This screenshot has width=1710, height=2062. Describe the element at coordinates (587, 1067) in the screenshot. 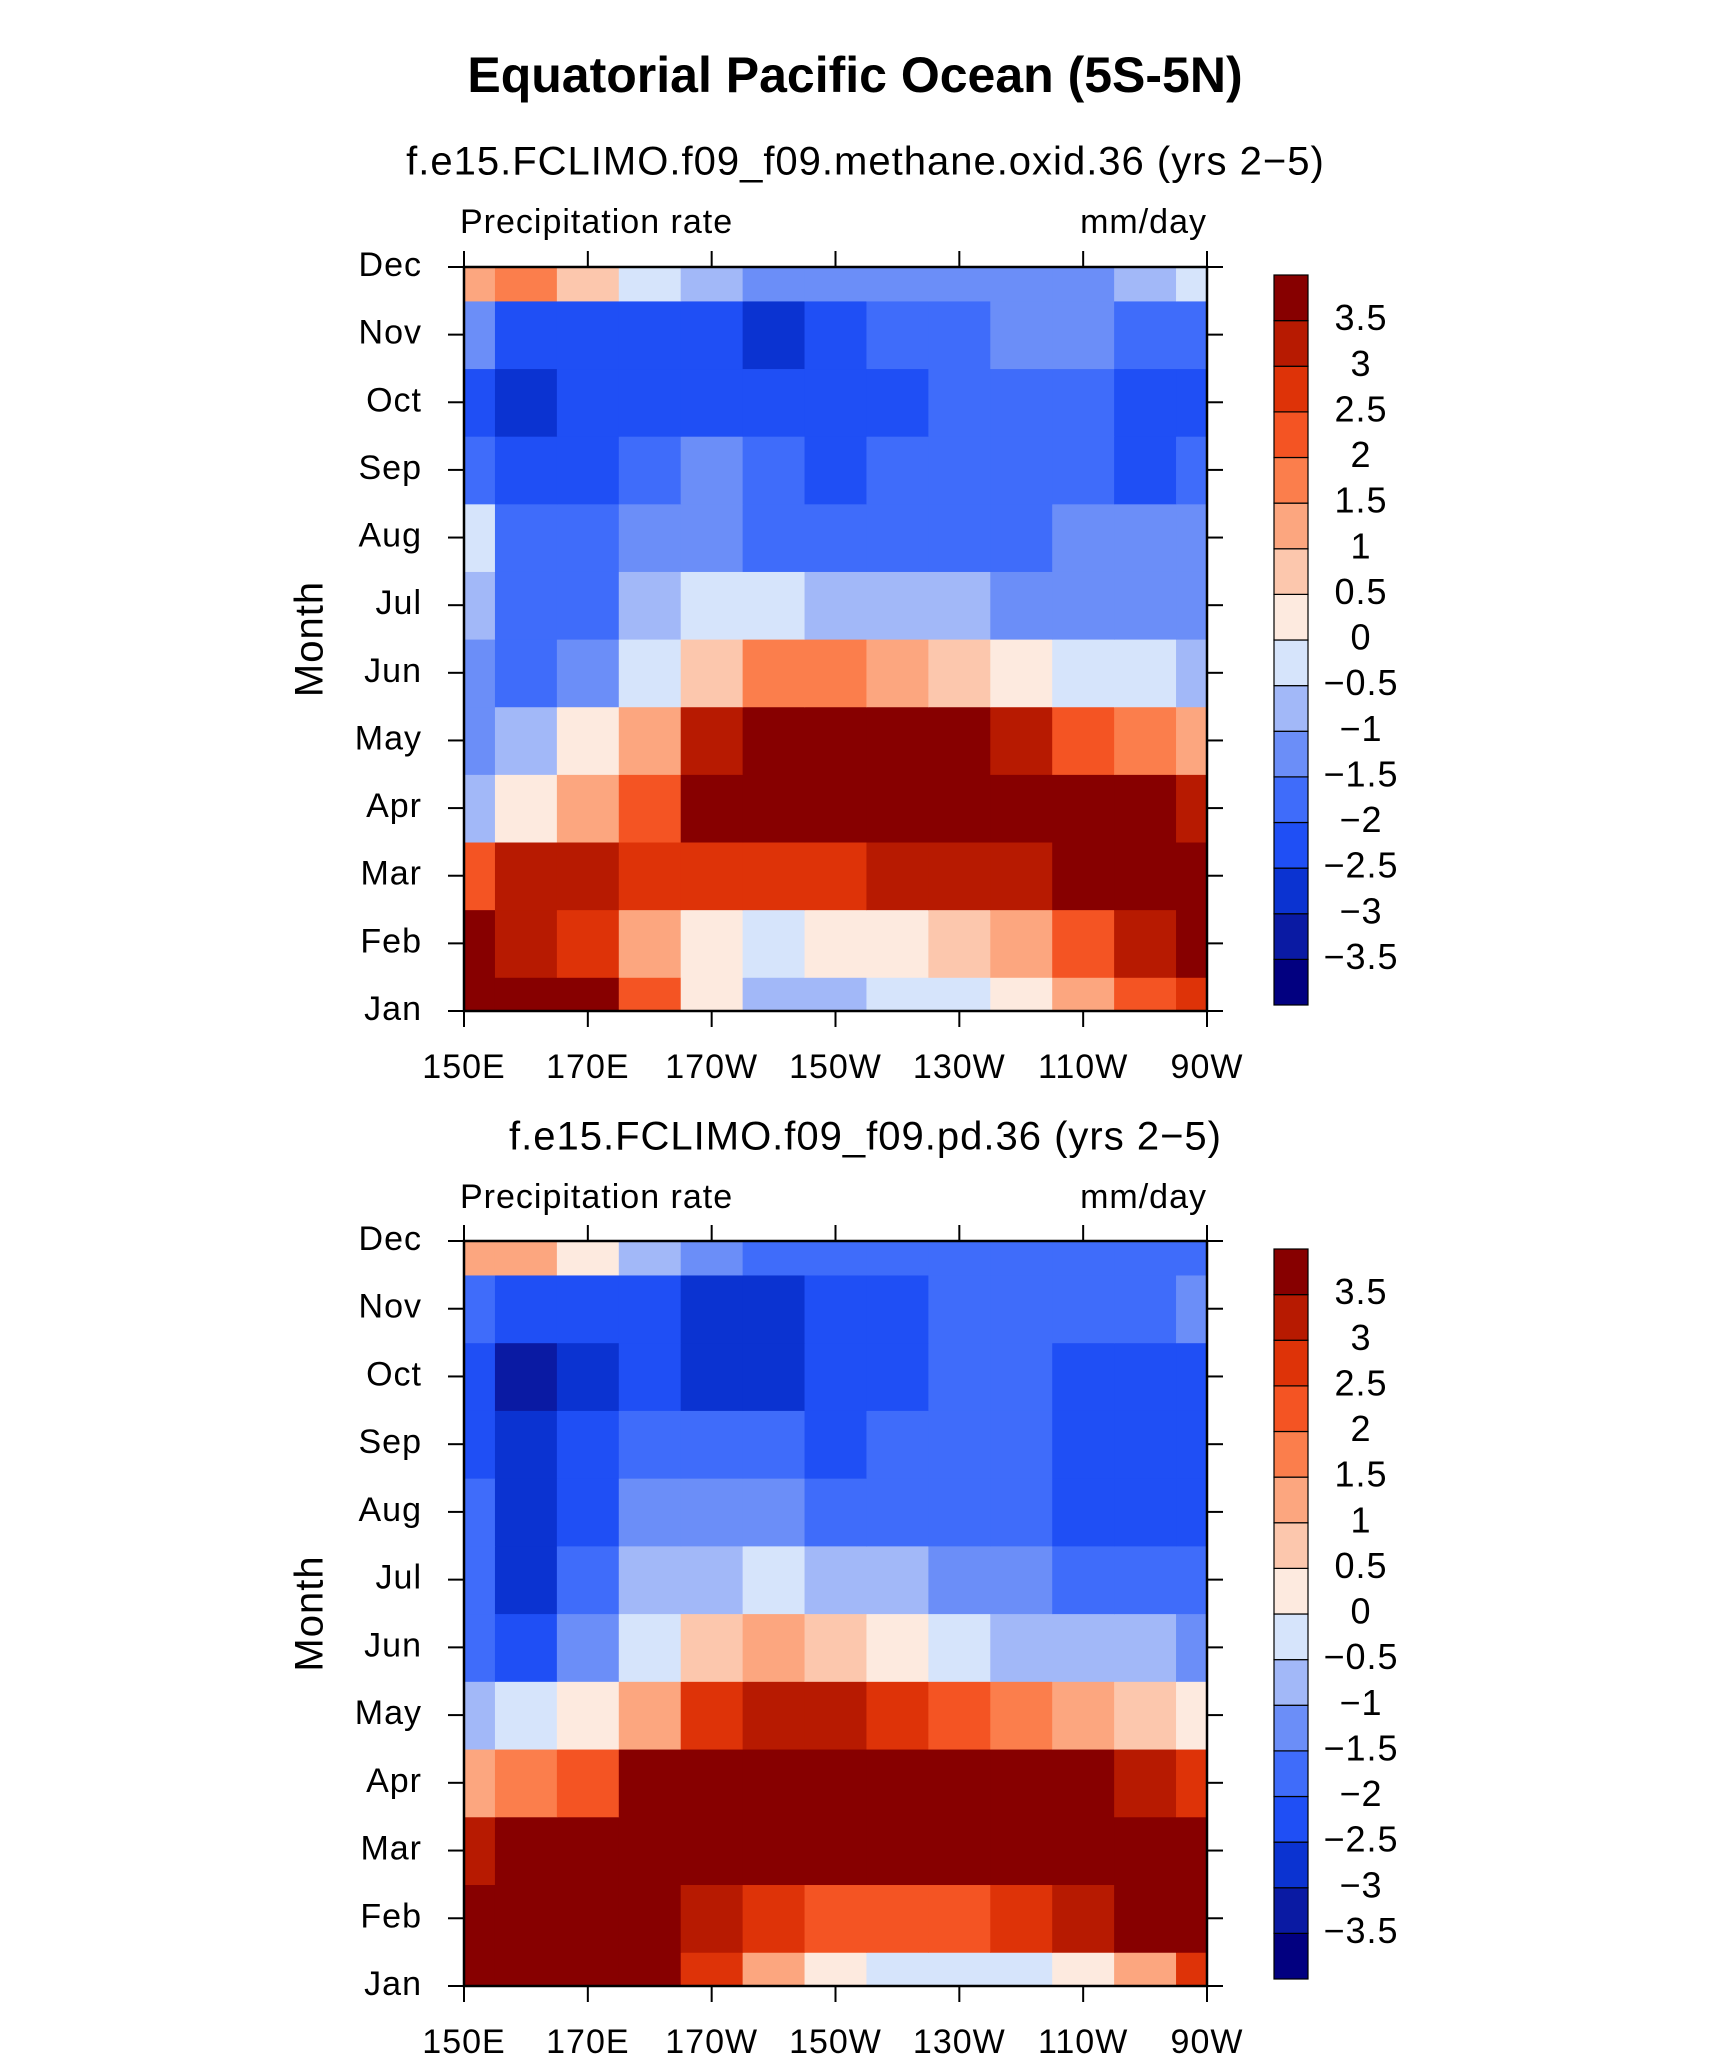

I see `x-tick-label: 170E` at that location.